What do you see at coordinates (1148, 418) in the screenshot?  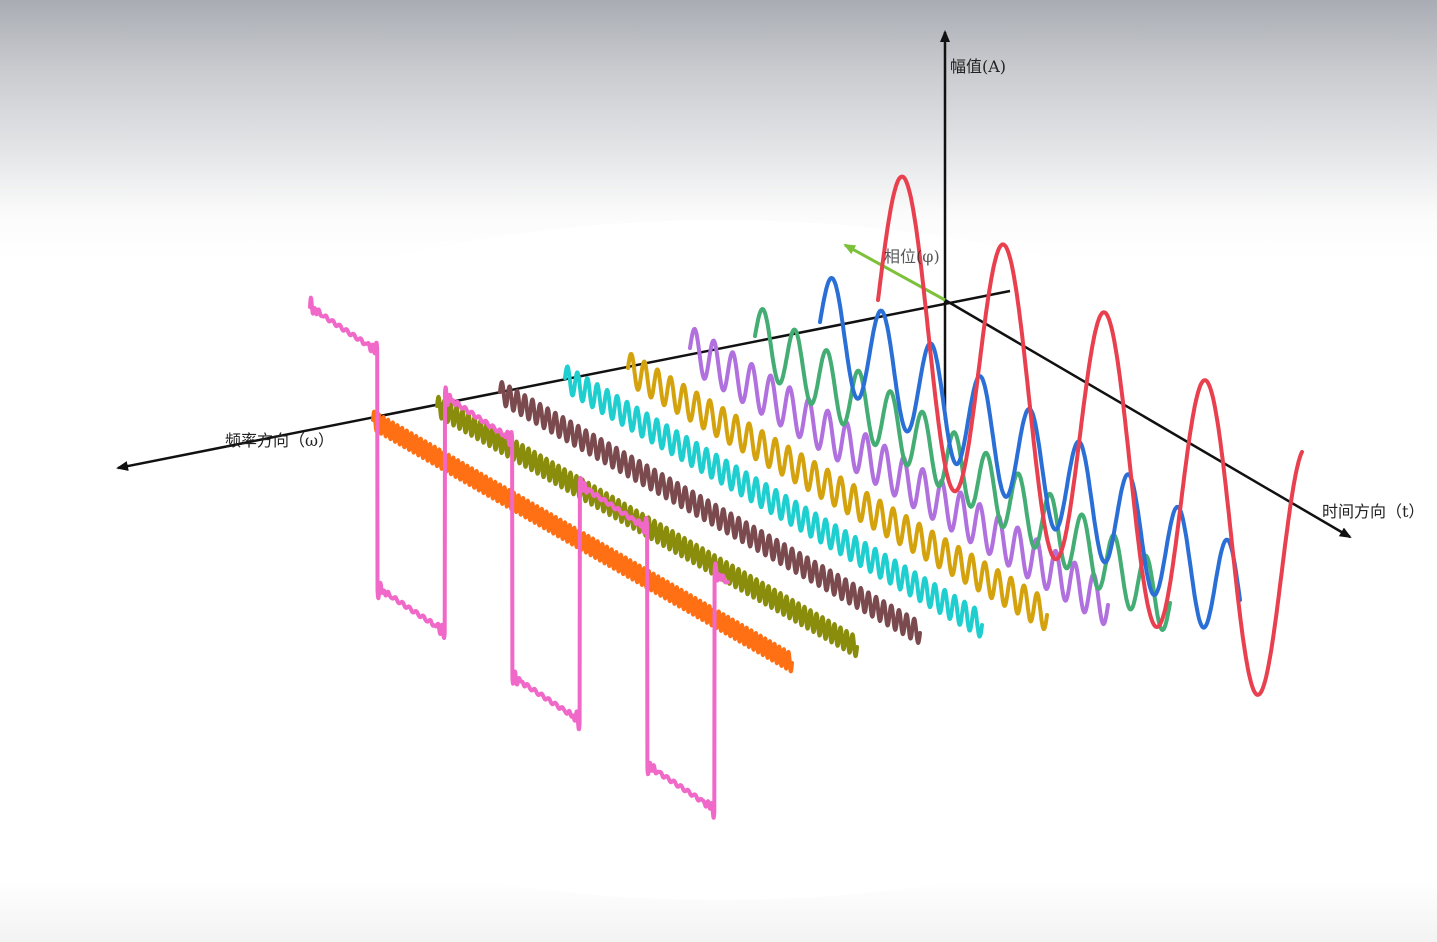 I see `time-axis` at bounding box center [1148, 418].